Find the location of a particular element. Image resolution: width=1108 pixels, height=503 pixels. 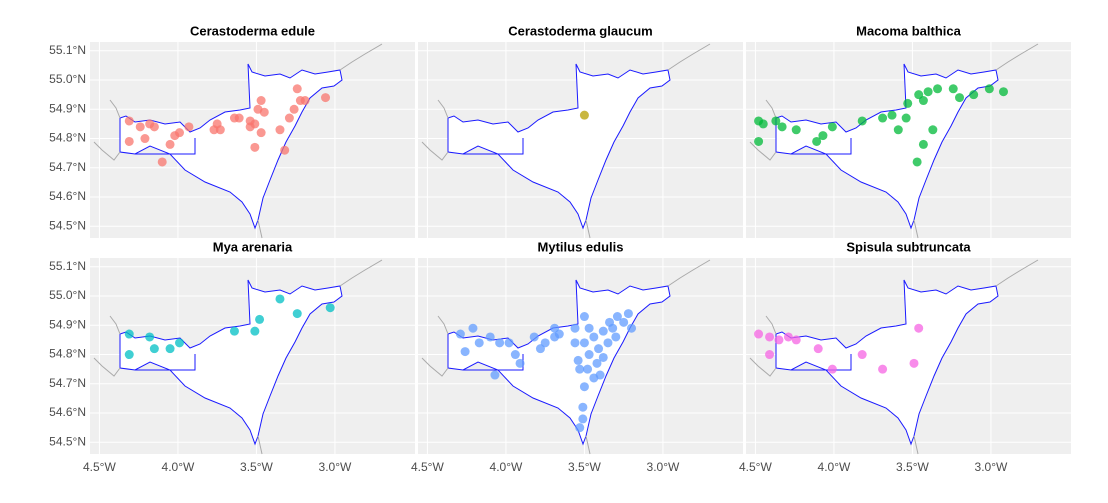

panel: Cerastoderma glaucum is located at coordinates (580, 131).